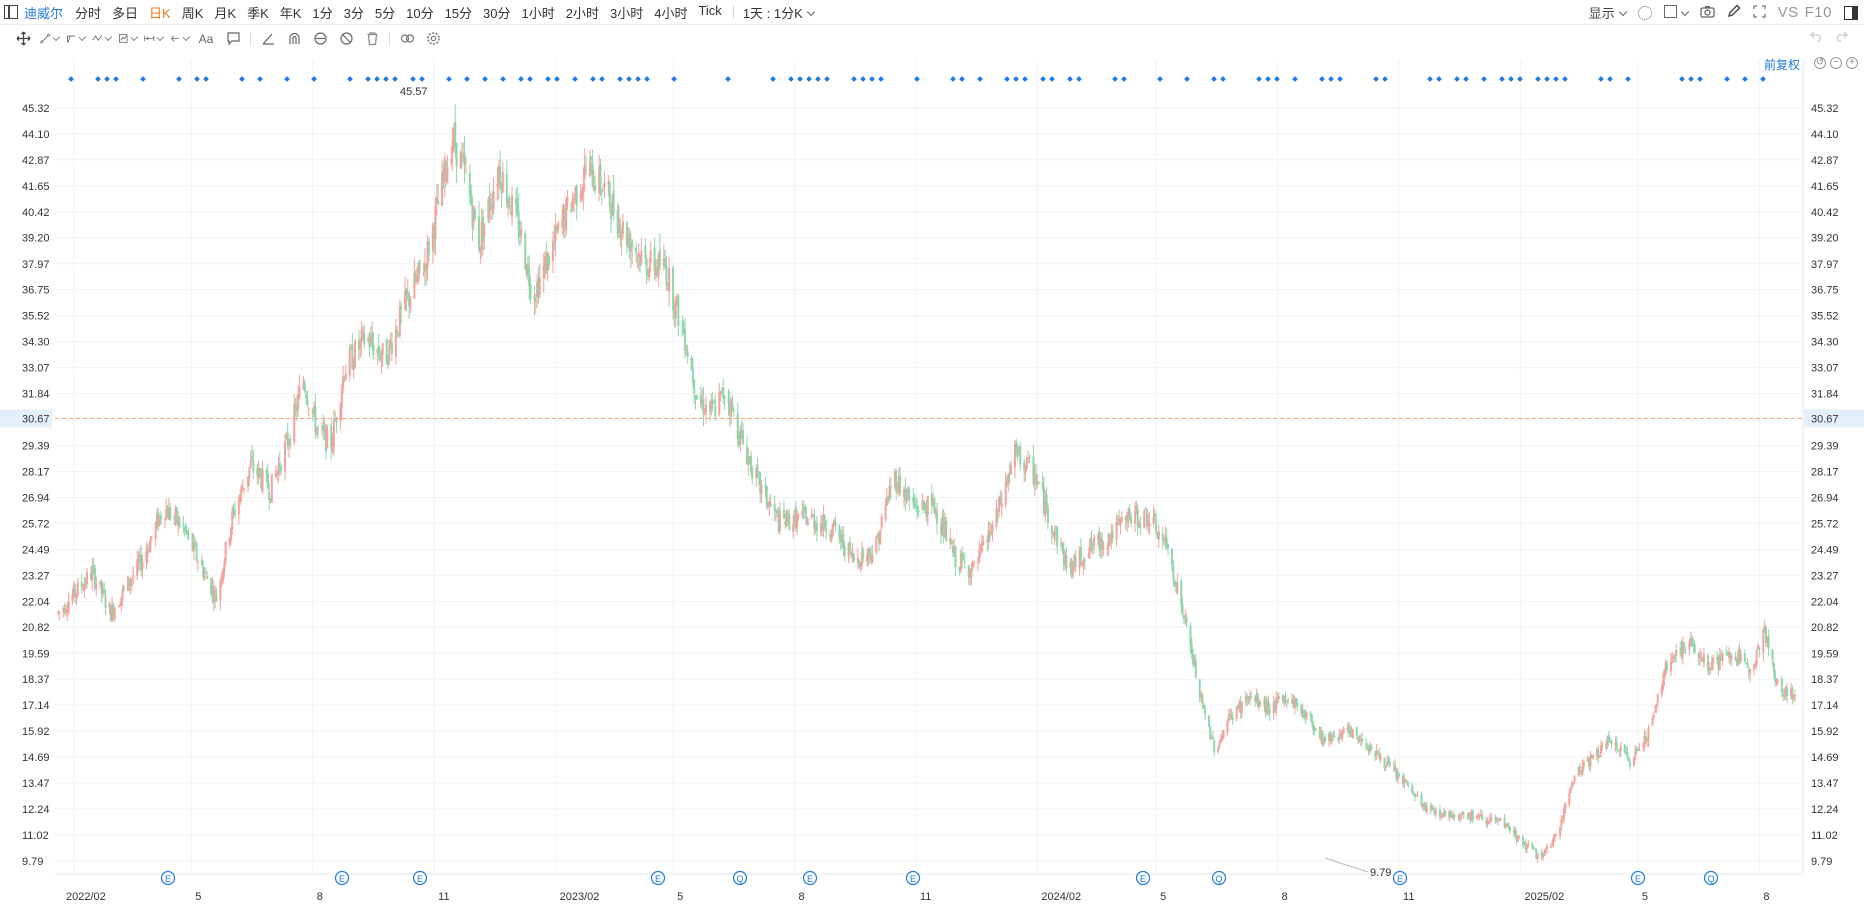 The image size is (1864, 909). Describe the element at coordinates (44, 13) in the screenshot. I see `stock-name: 迪威尔` at that location.